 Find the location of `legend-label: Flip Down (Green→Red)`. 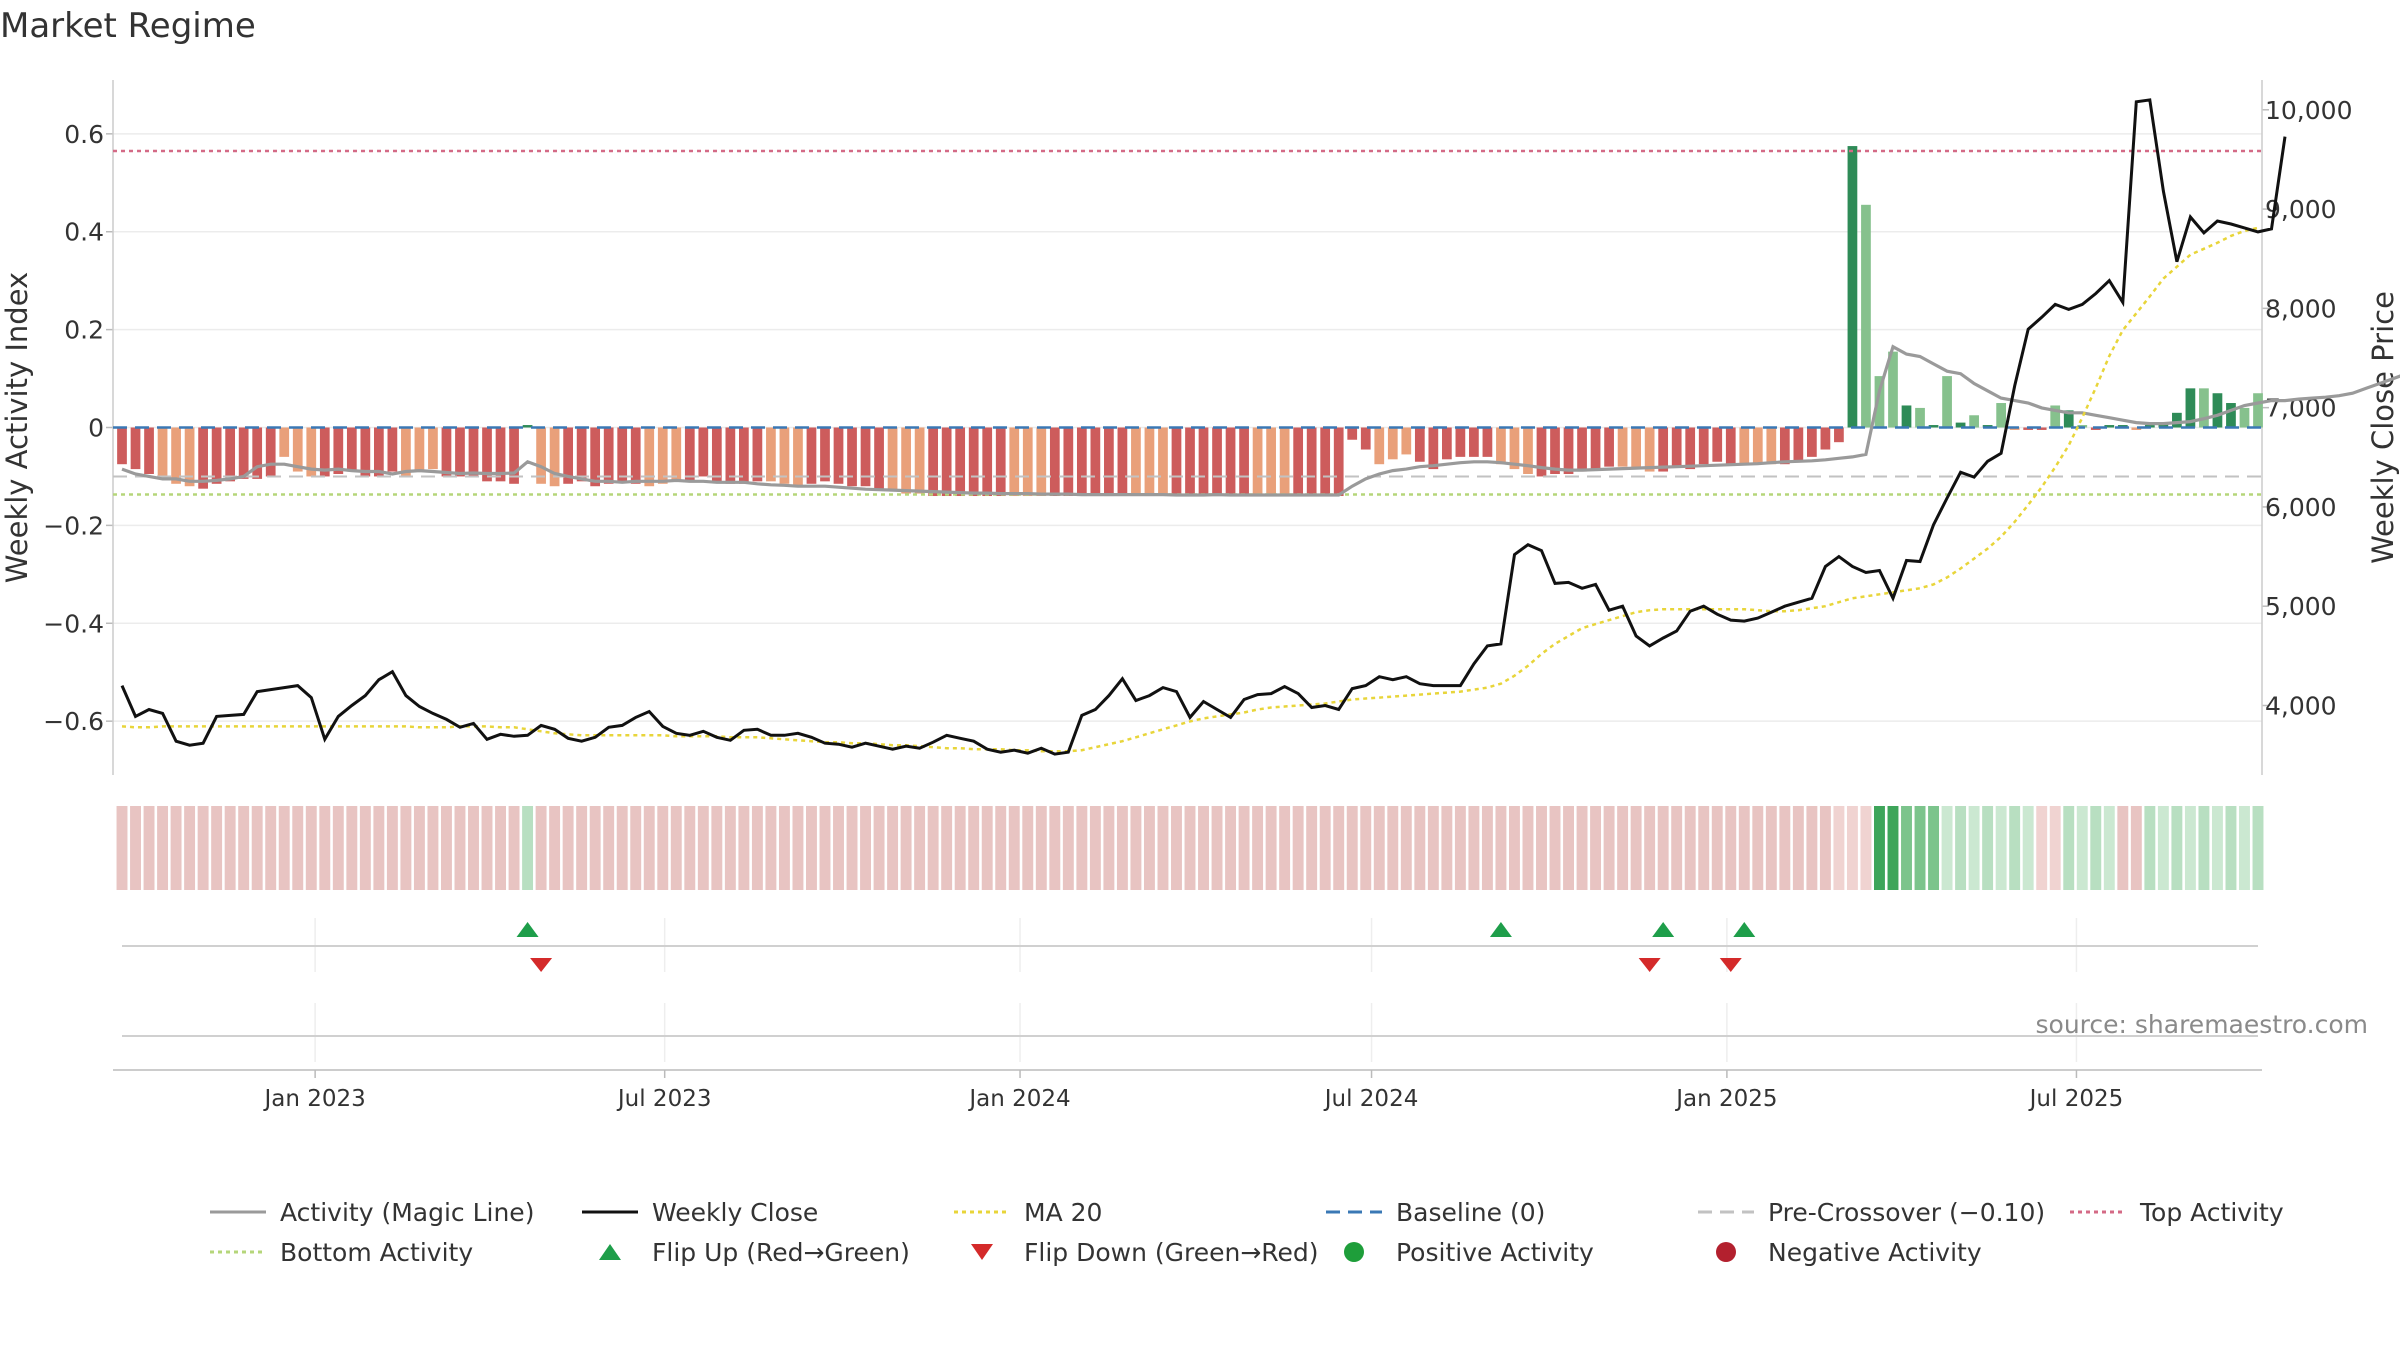

legend-label: Flip Down (Green→Red) is located at coordinates (1171, 1252).